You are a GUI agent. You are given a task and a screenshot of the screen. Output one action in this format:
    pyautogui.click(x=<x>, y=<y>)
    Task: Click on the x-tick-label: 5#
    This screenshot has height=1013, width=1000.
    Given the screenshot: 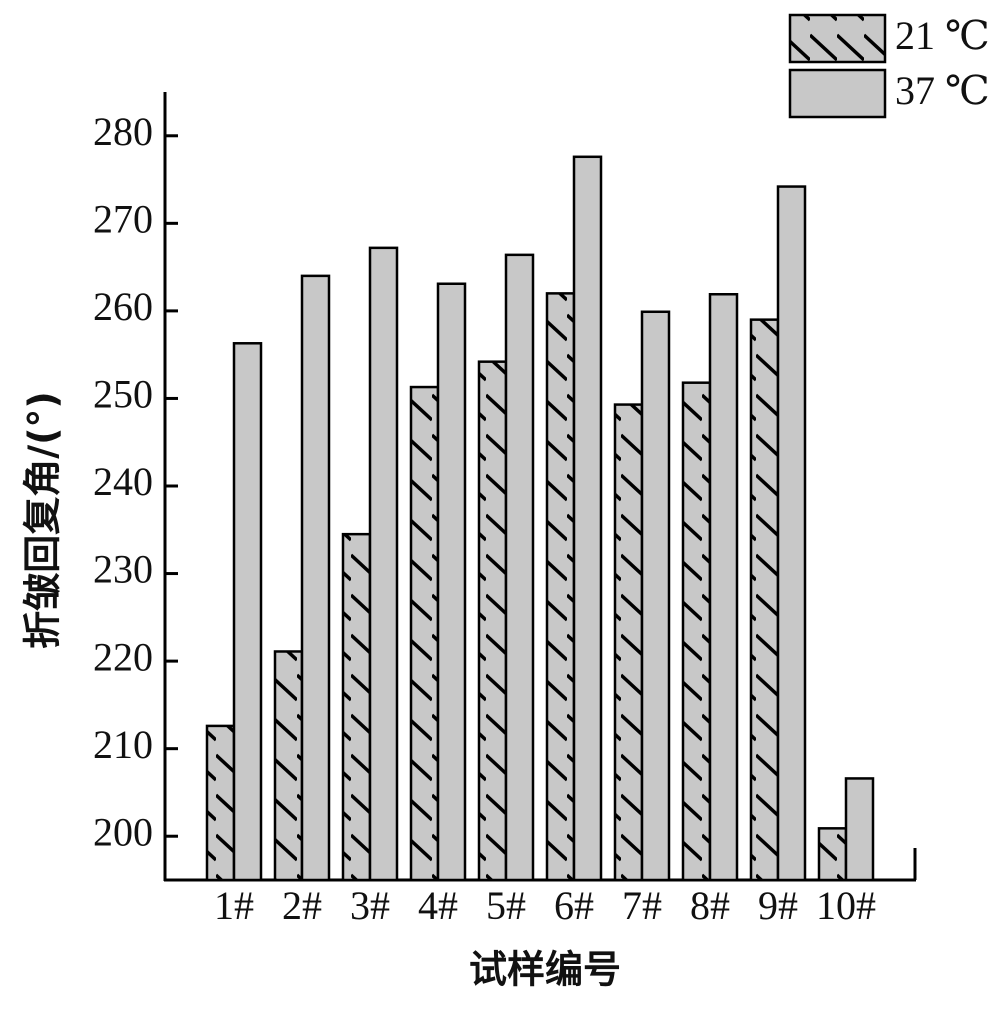 What is the action you would take?
    pyautogui.click(x=506, y=905)
    